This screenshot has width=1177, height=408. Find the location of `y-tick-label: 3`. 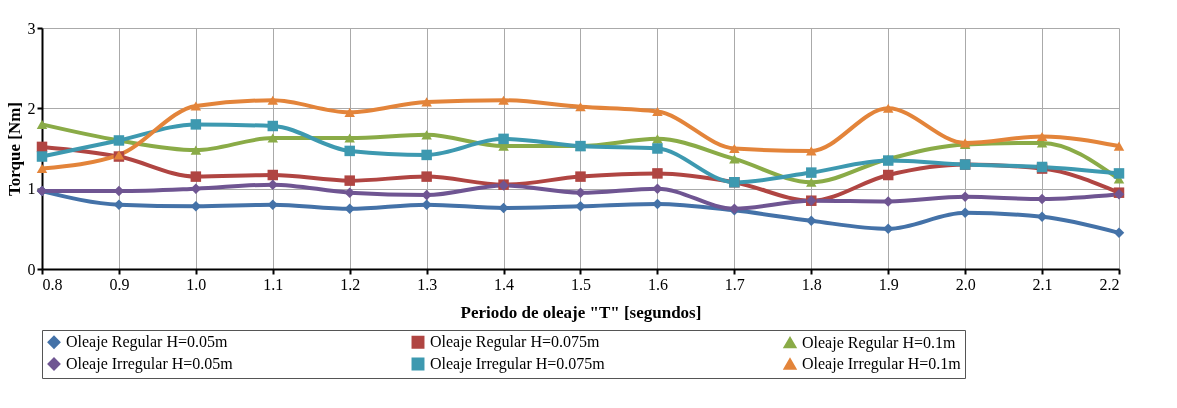

y-tick-label: 3 is located at coordinates (31, 28).